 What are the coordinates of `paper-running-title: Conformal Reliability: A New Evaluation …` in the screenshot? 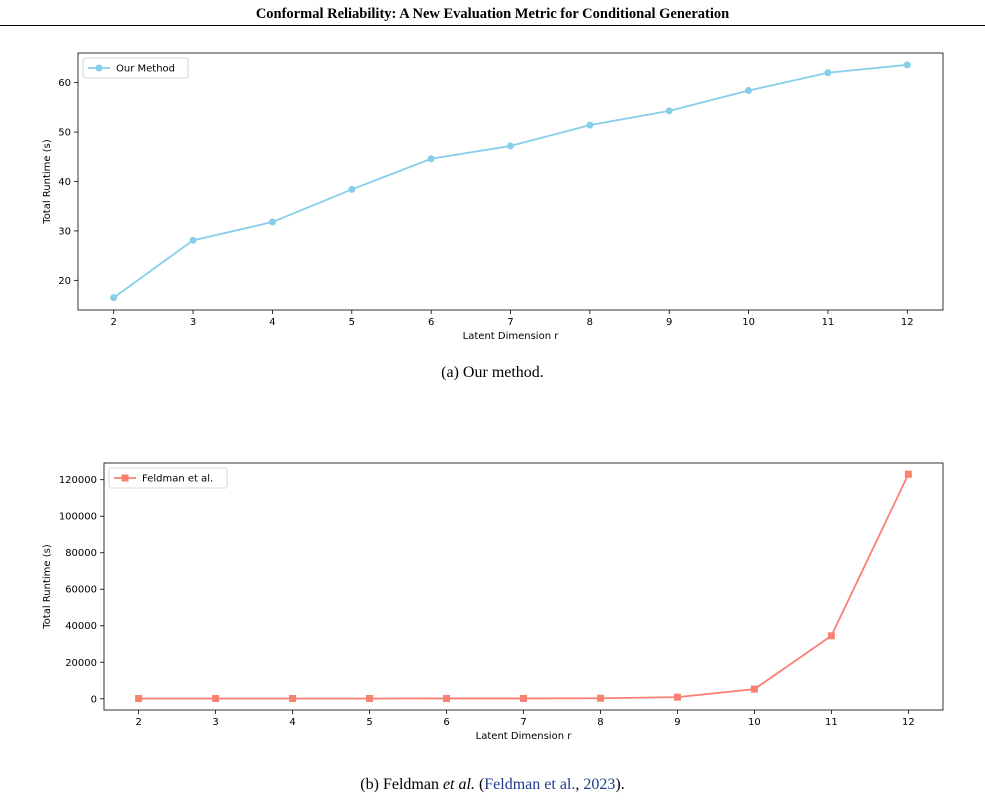 It's located at (492, 14).